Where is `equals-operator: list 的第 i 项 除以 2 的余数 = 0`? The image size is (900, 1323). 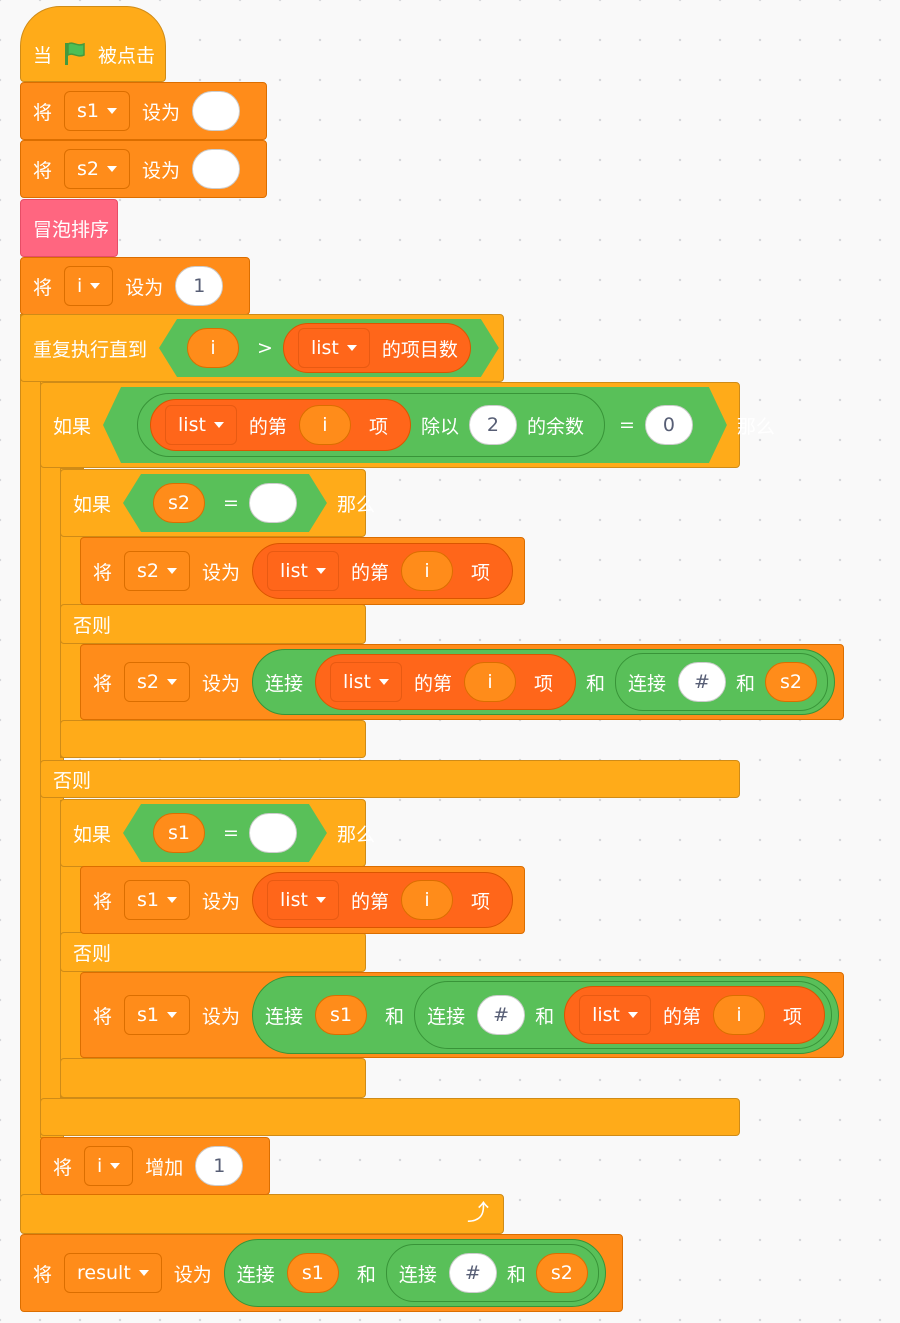
equals-operator: list 的第 i 项 除以 2 的余数 = 0 is located at coordinates (415, 425).